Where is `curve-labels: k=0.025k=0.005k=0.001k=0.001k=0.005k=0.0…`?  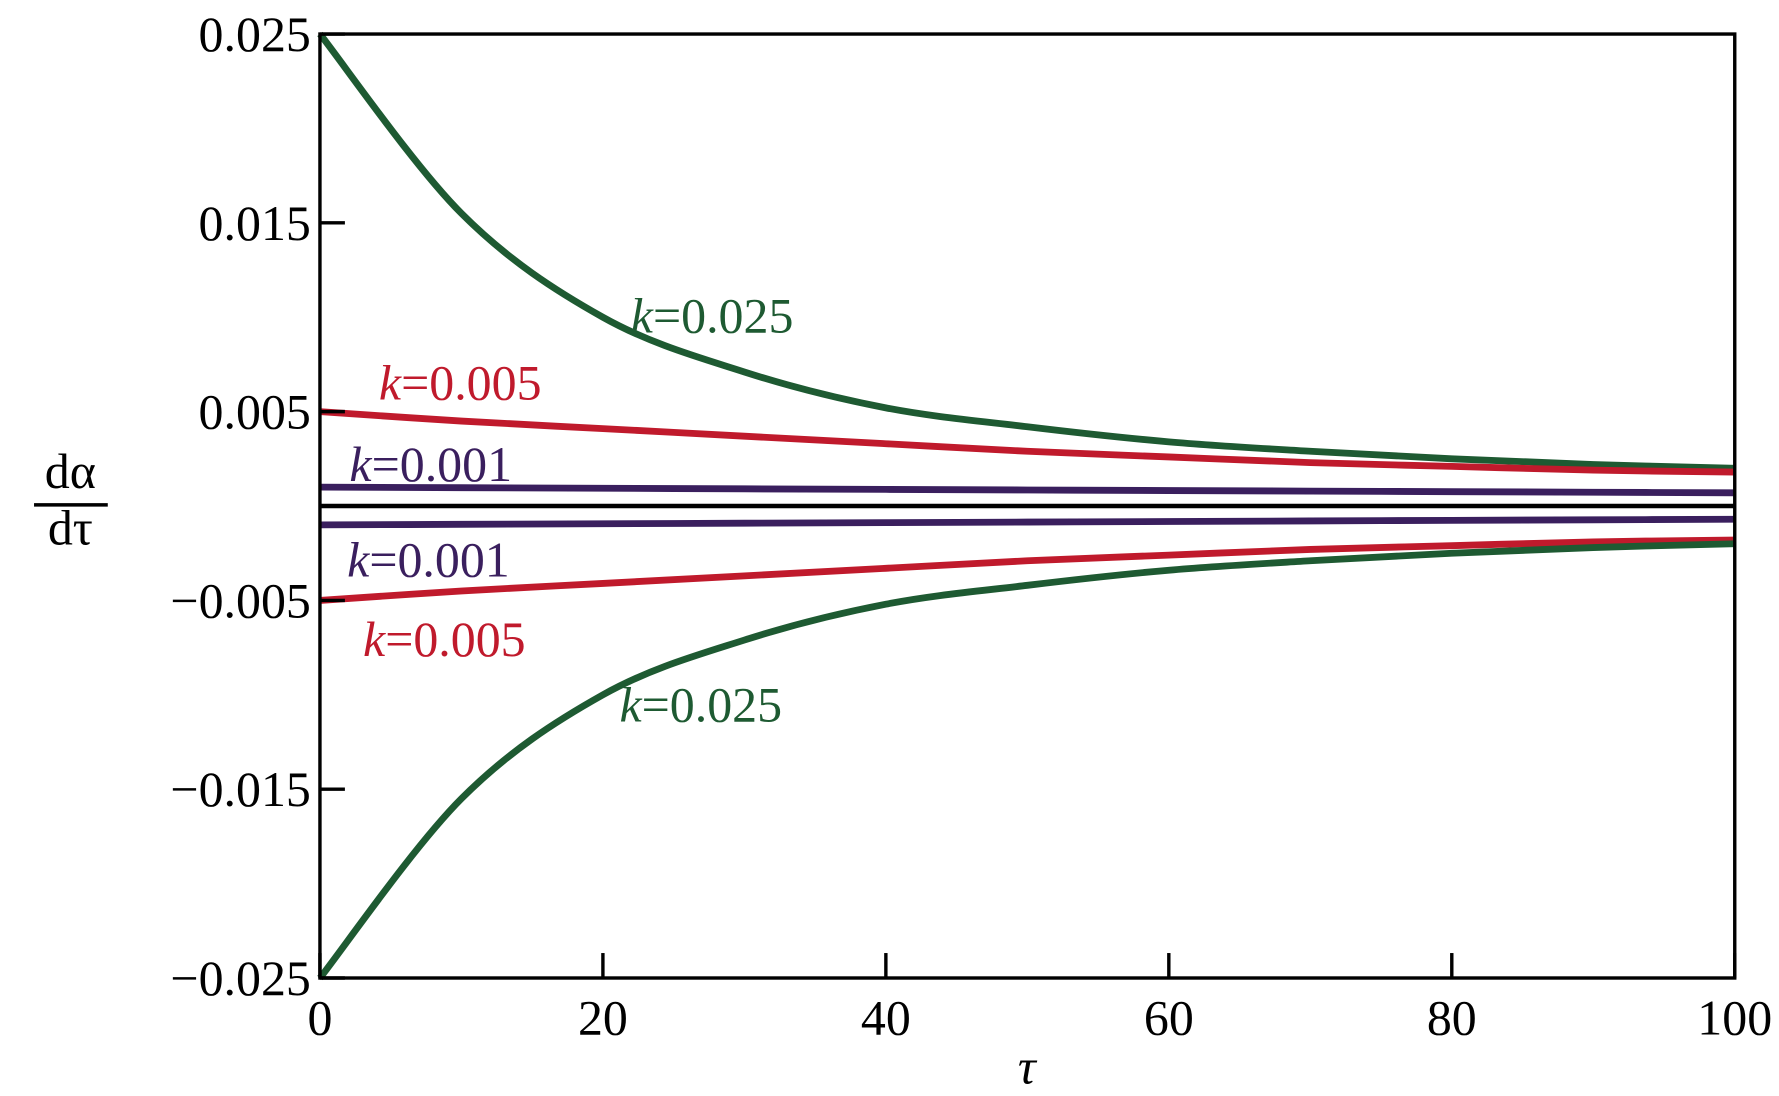 curve-labels: k=0.025k=0.005k=0.001k=0.001k=0.005k=0.0… is located at coordinates (570, 510).